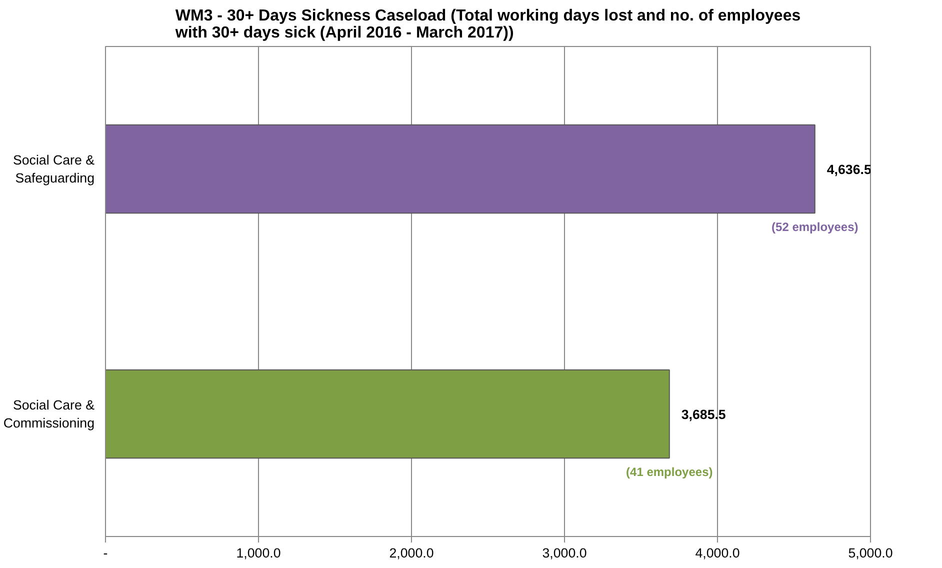 This screenshot has height=568, width=942. What do you see at coordinates (487, 25) in the screenshot?
I see `chart-title: WM3 - 30+ Days Sickness Caseload (Total working days lost and no. of employees with 30+ days sick (April 2016 - March 2017))` at bounding box center [487, 25].